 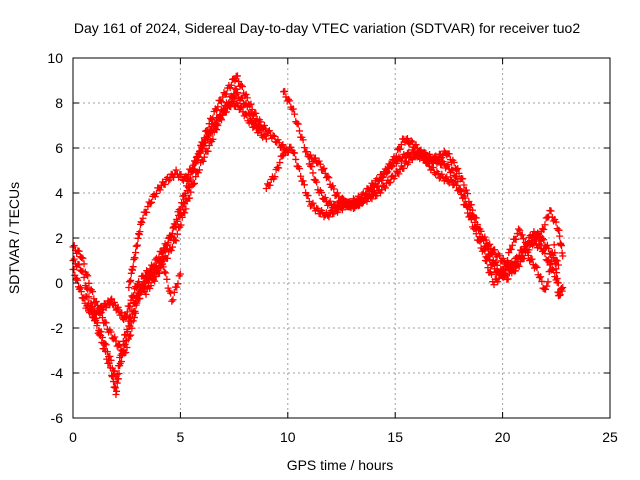 I want to click on x-tick-label: 10, so click(x=288, y=437).